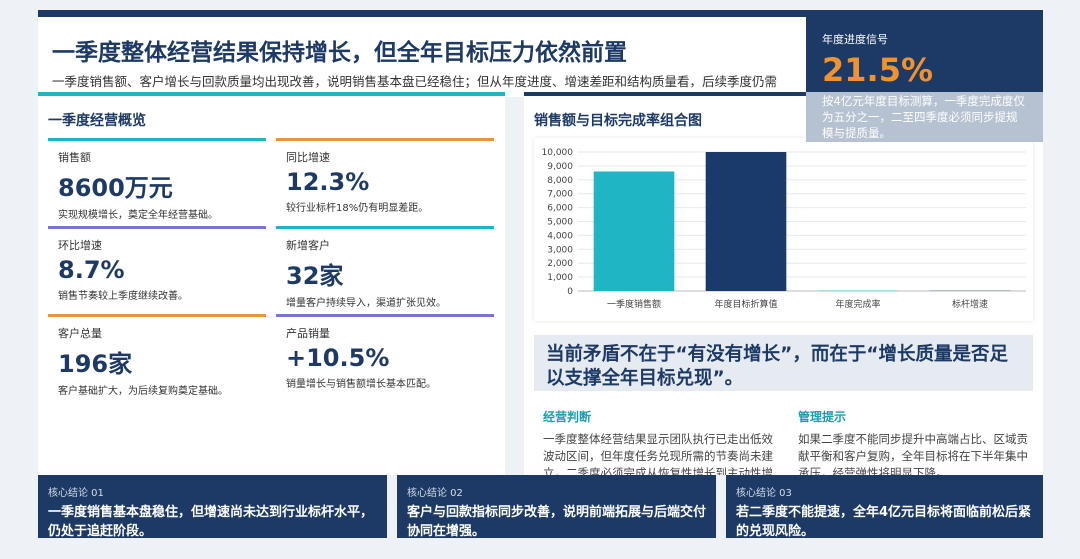 The image size is (1080, 559). I want to click on quote: 当前矛盾不在于“有没有增长”，而在于“增长质量是否足以支撑全年目标兑现”。, so click(783, 363).